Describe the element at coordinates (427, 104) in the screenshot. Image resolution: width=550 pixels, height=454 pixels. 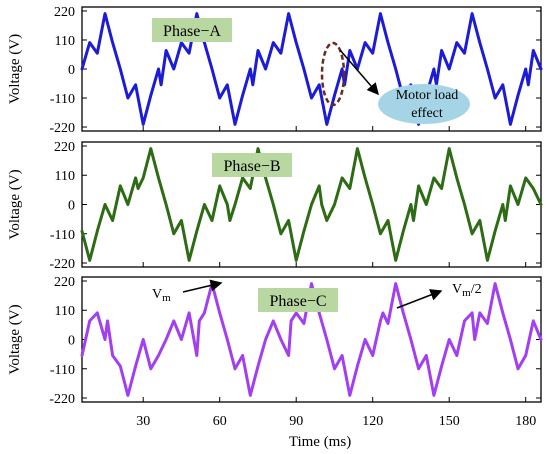
I see `motor-load-label: Motor load effect` at that location.